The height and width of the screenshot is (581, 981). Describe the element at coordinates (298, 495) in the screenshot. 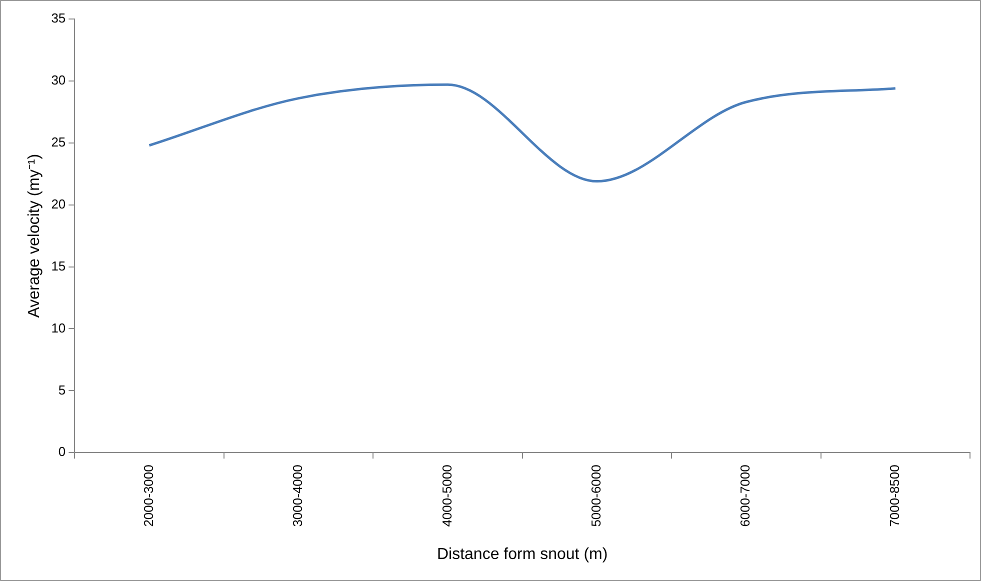

I see `x-tick-label: 3000-4000` at that location.